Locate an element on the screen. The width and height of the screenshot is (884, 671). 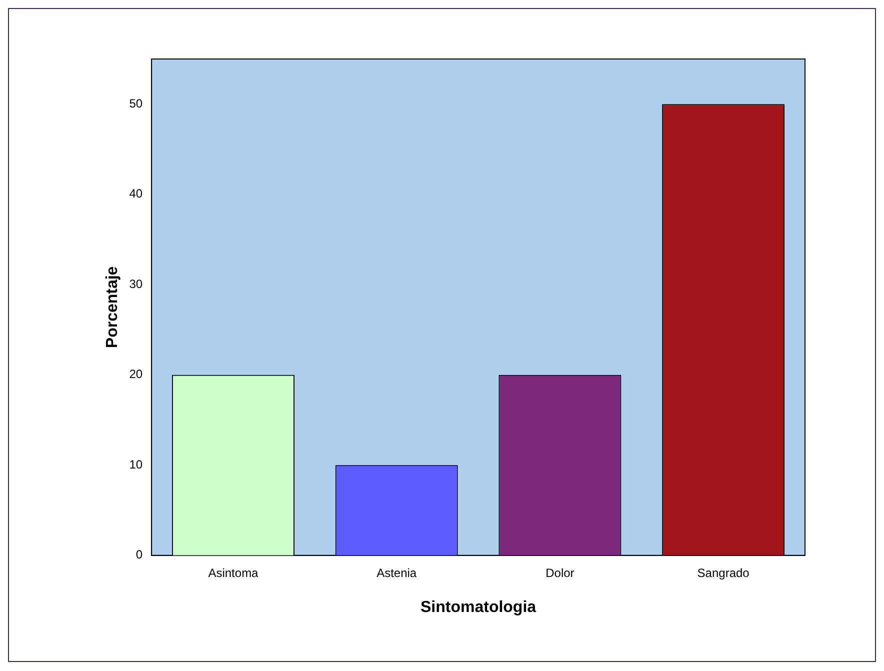
x-axis-title: Sintomatologia is located at coordinates (478, 607).